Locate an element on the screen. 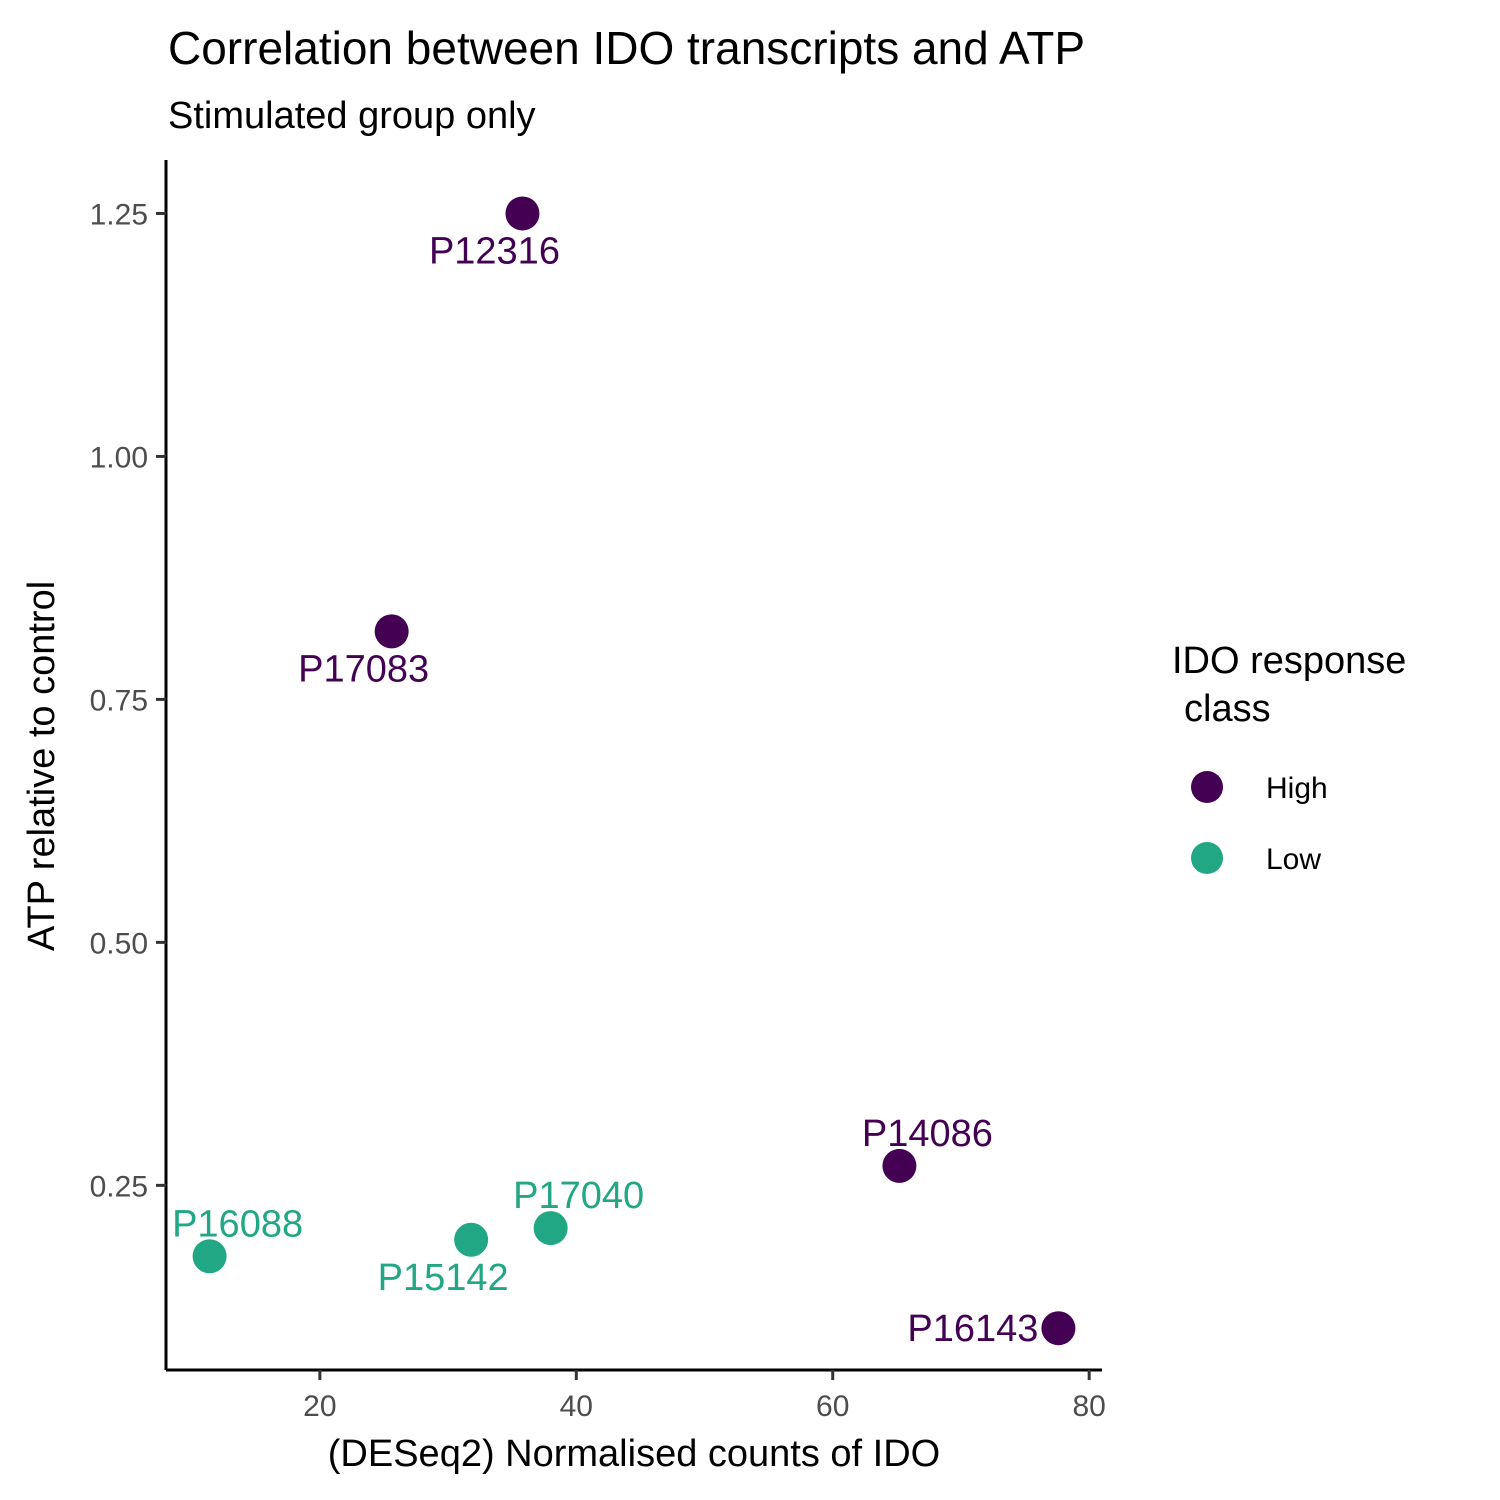  legend-title-line2: class is located at coordinates (1227, 709).